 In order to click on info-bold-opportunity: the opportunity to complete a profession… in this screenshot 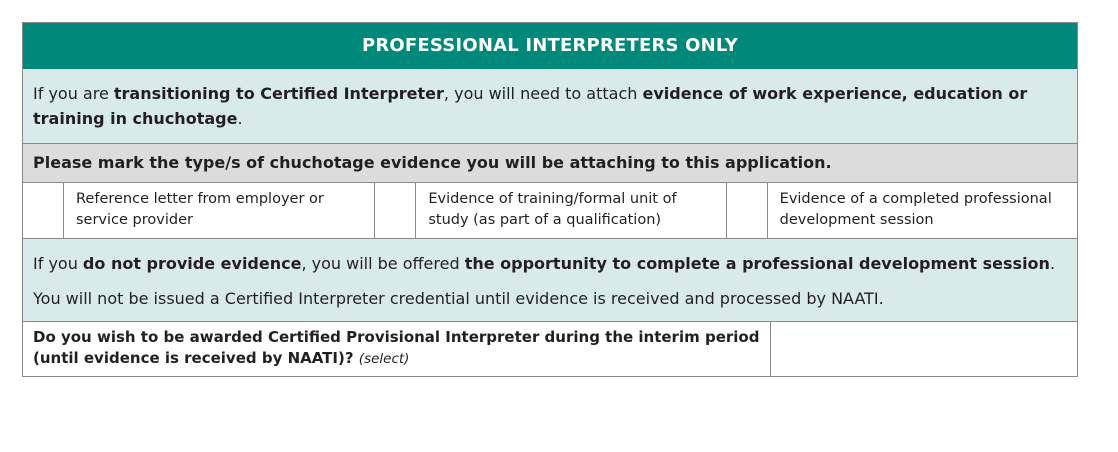, I will do `click(757, 263)`.